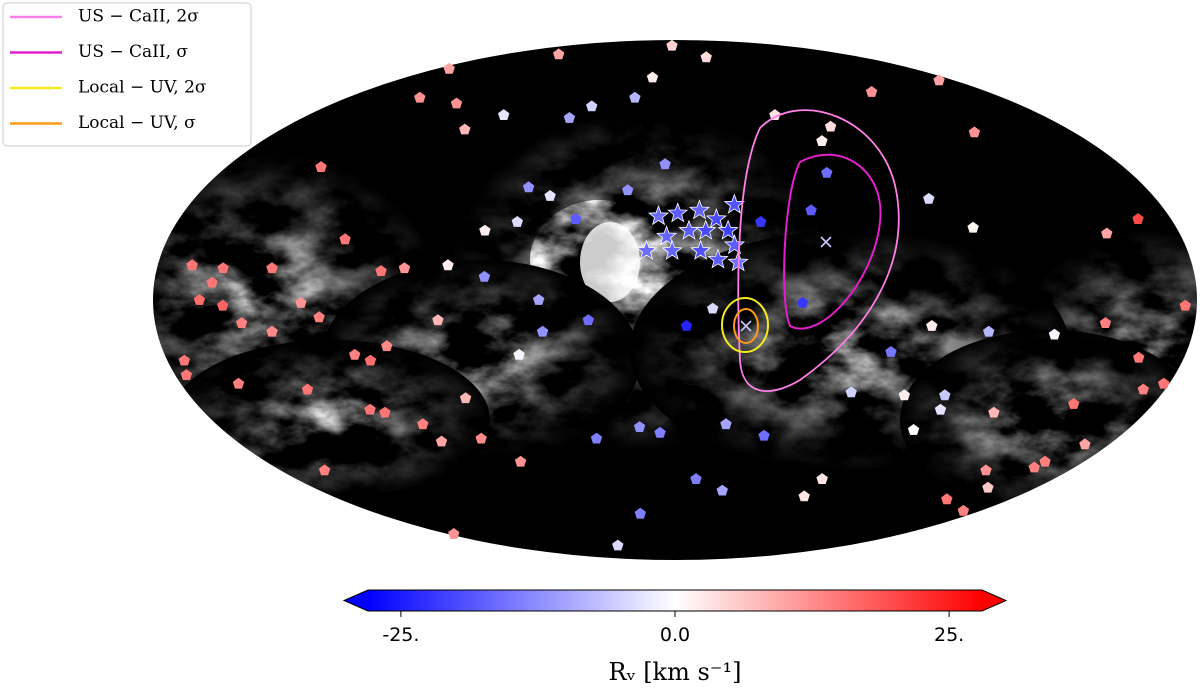 This screenshot has width=1200, height=695. What do you see at coordinates (138, 17) in the screenshot?
I see `legend-label: US − CaII, 2σ` at bounding box center [138, 17].